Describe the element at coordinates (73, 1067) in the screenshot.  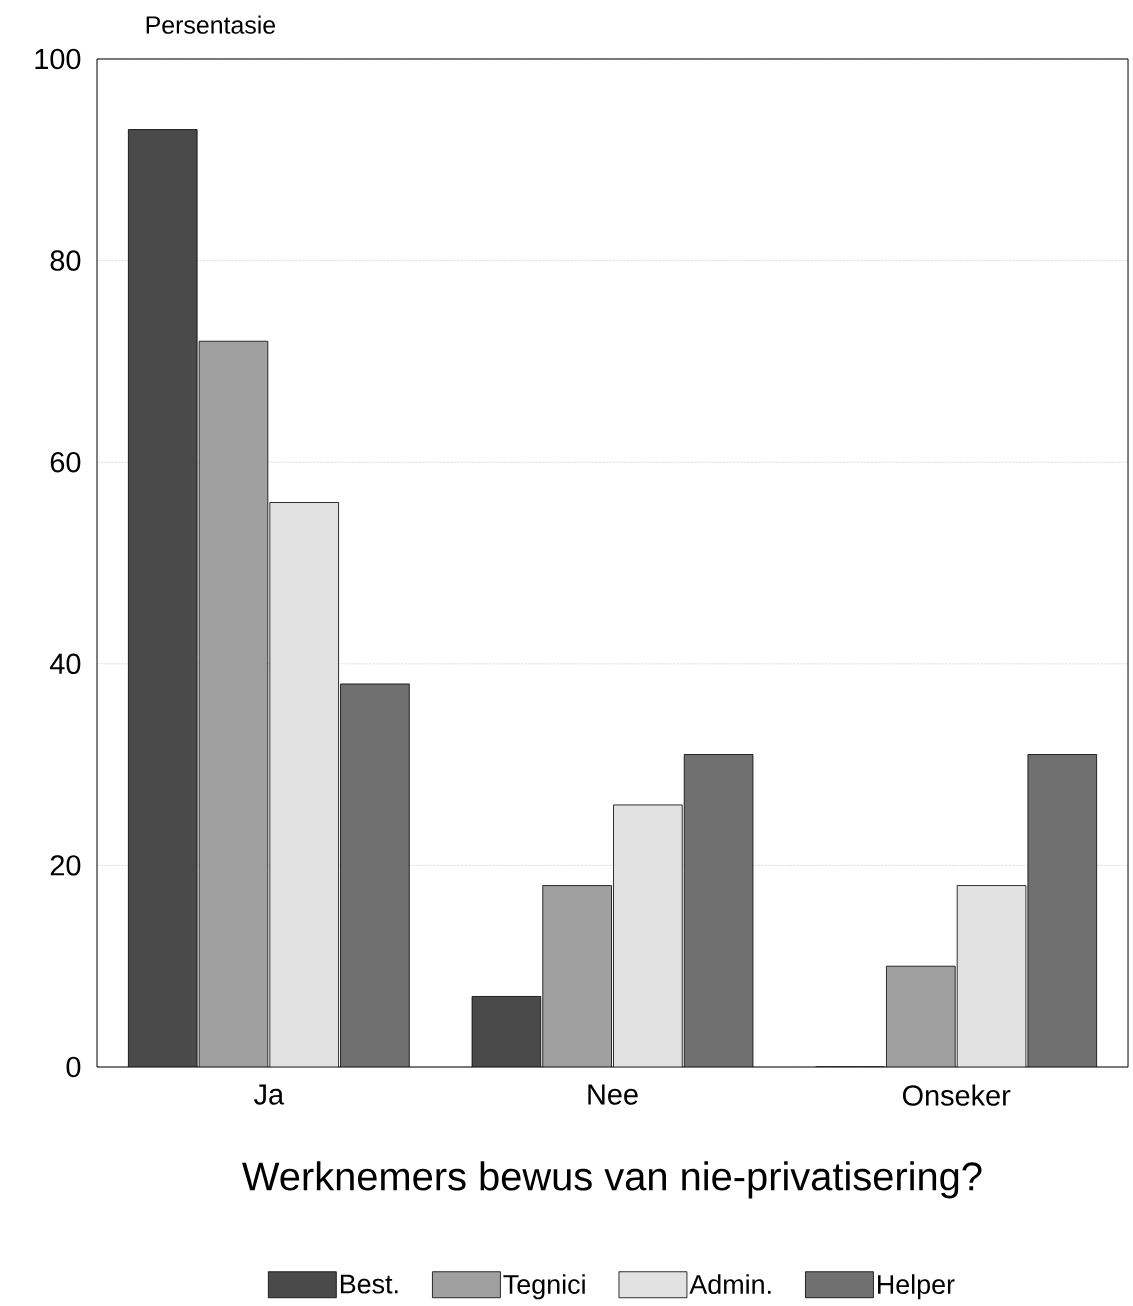
I see `y-tick-label: 0` at that location.